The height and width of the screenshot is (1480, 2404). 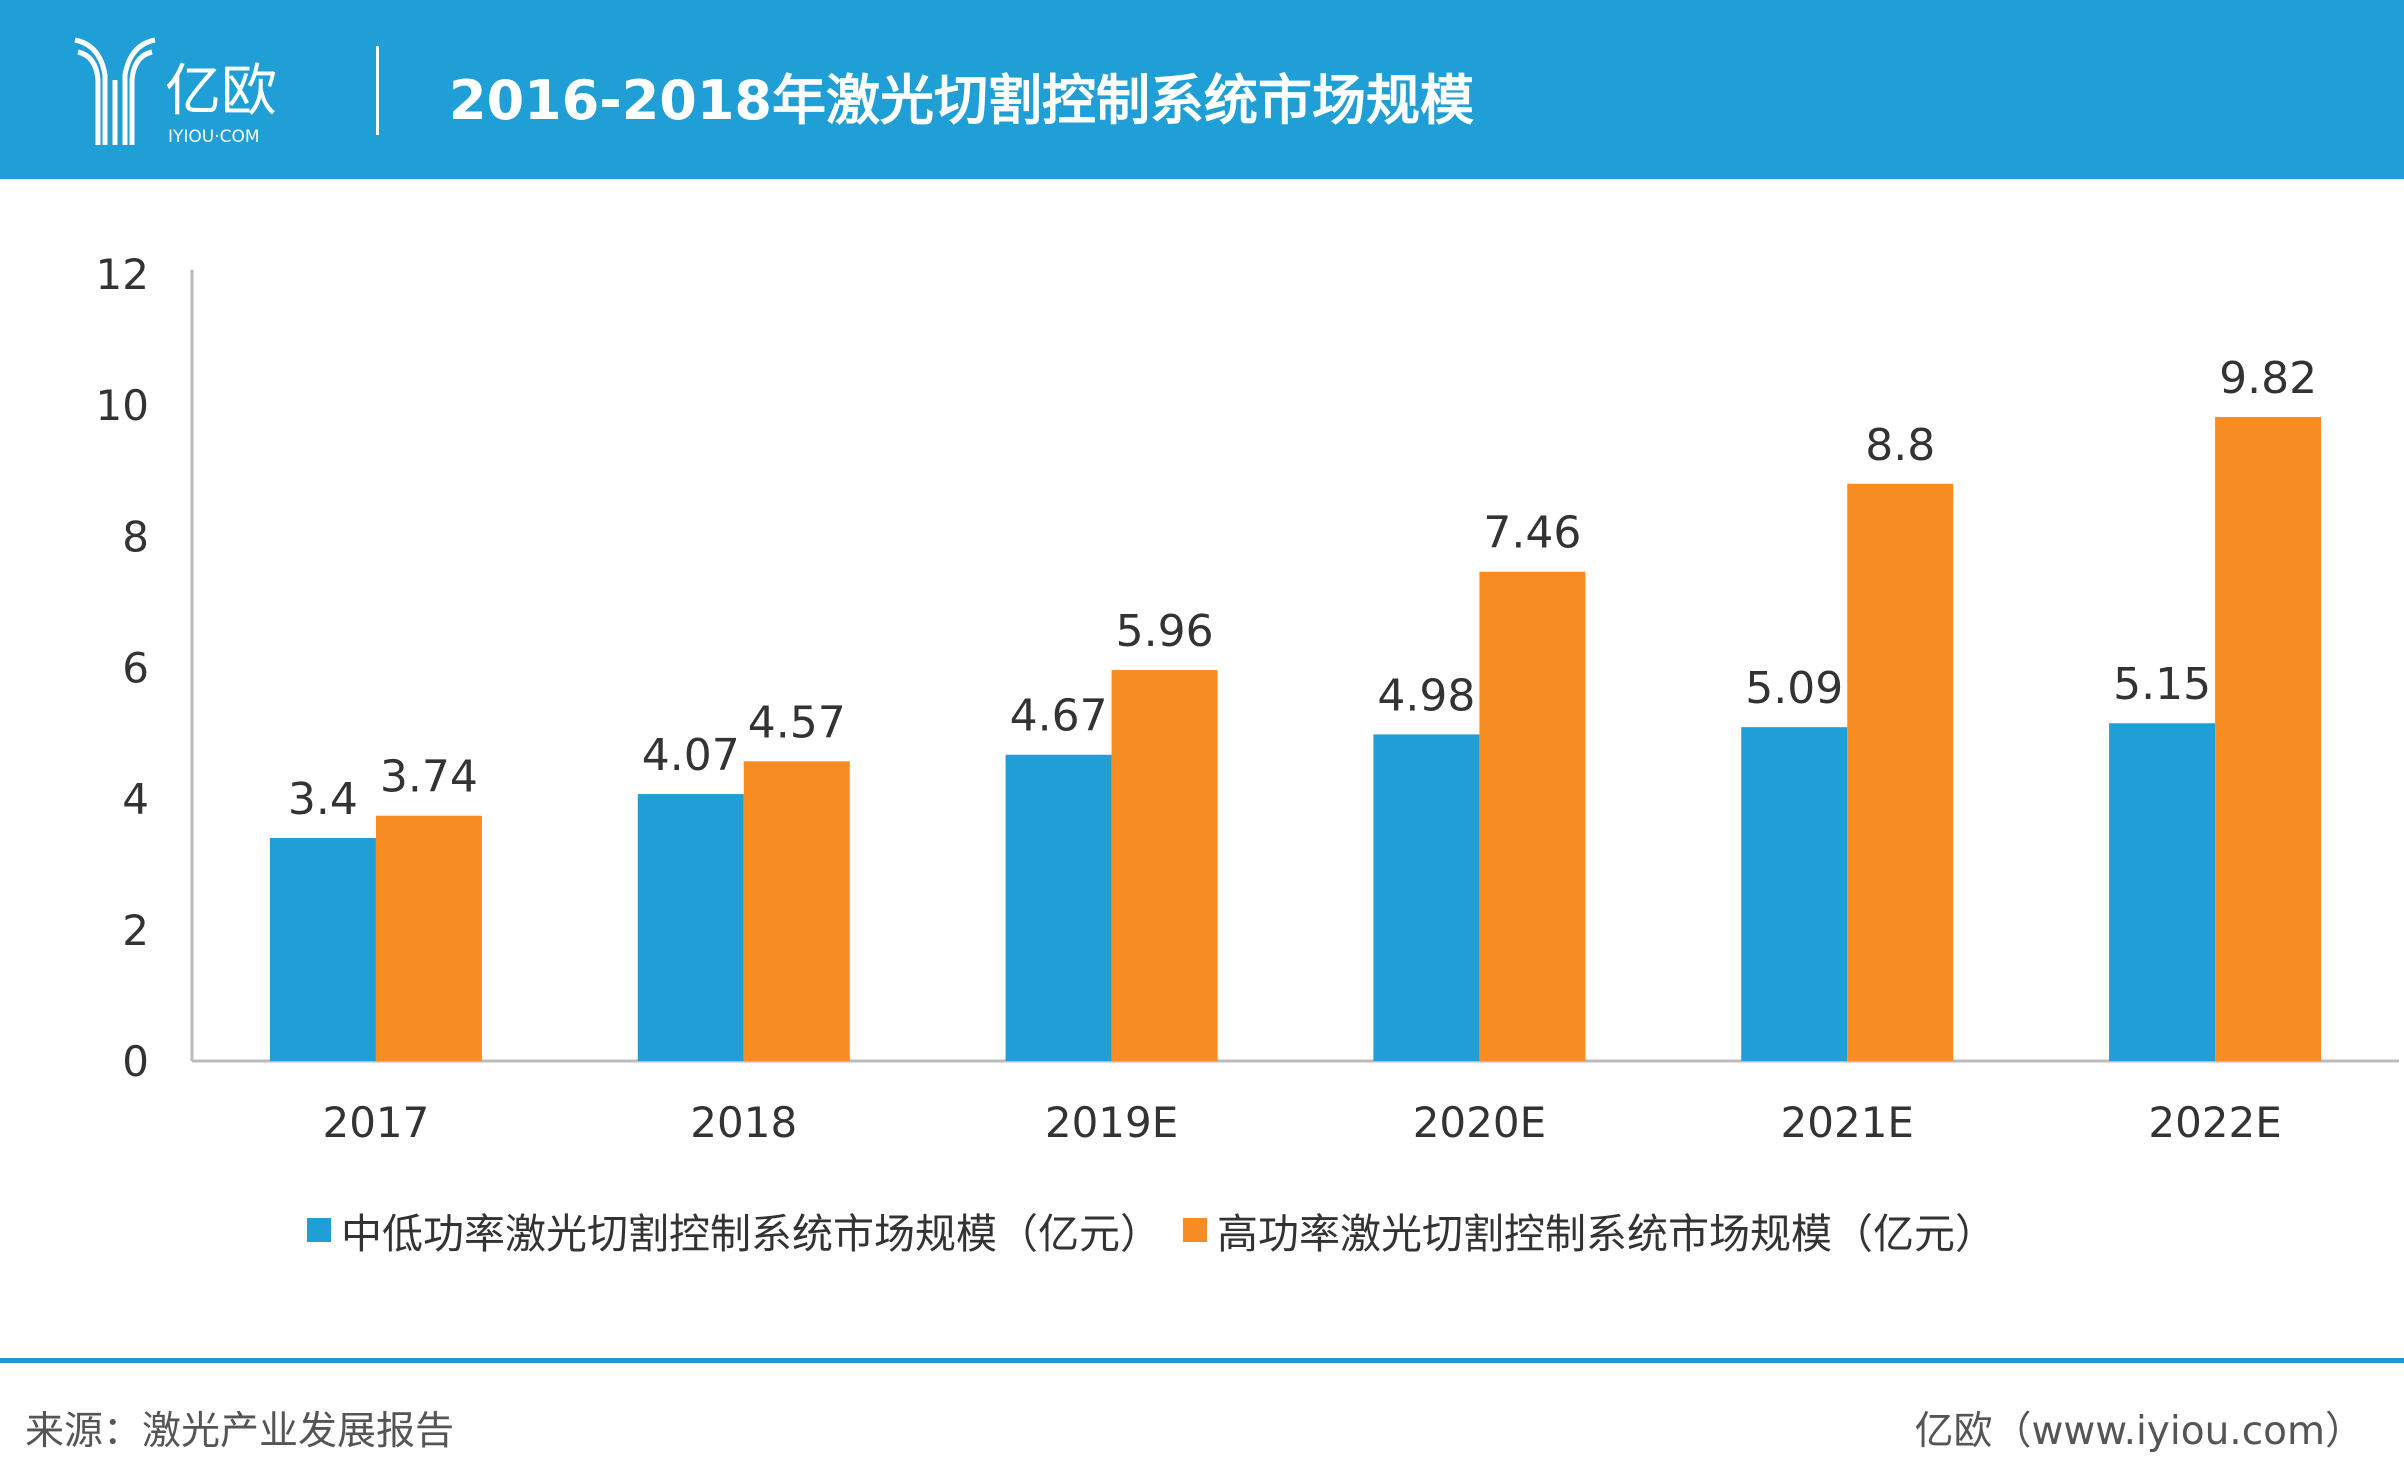 What do you see at coordinates (1059, 716) in the screenshot?
I see `data-label: 4.67` at bounding box center [1059, 716].